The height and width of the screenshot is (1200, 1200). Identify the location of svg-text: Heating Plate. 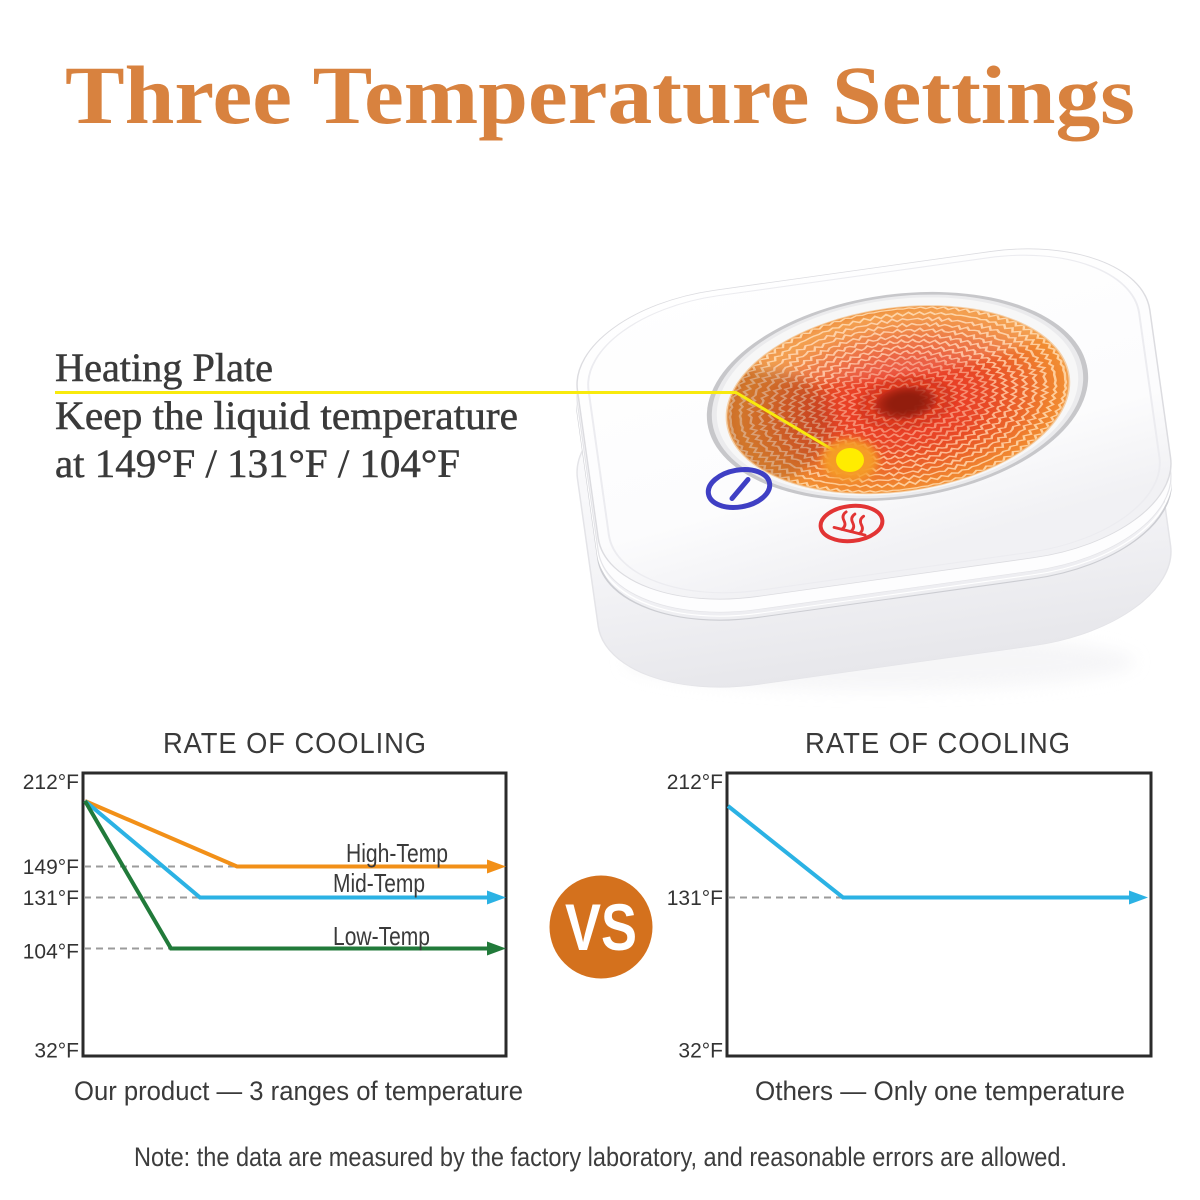
(164, 367).